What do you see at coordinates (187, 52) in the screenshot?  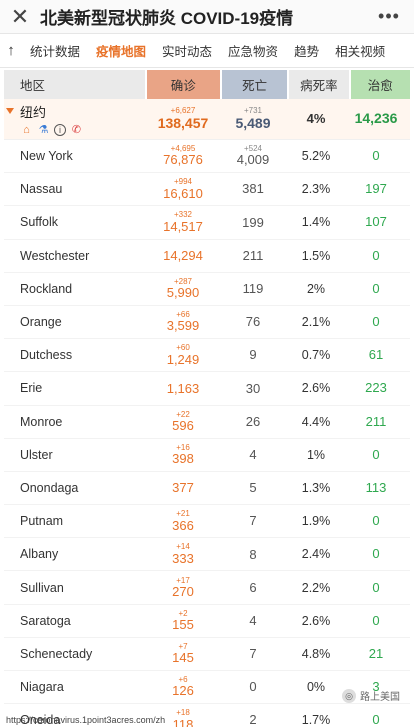 I see `tab-live-updates: 实时动态` at bounding box center [187, 52].